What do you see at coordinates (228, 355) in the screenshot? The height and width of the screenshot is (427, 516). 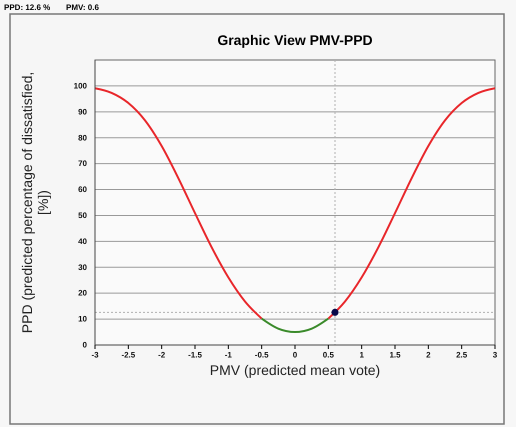 I see `x-tick-label: -1` at bounding box center [228, 355].